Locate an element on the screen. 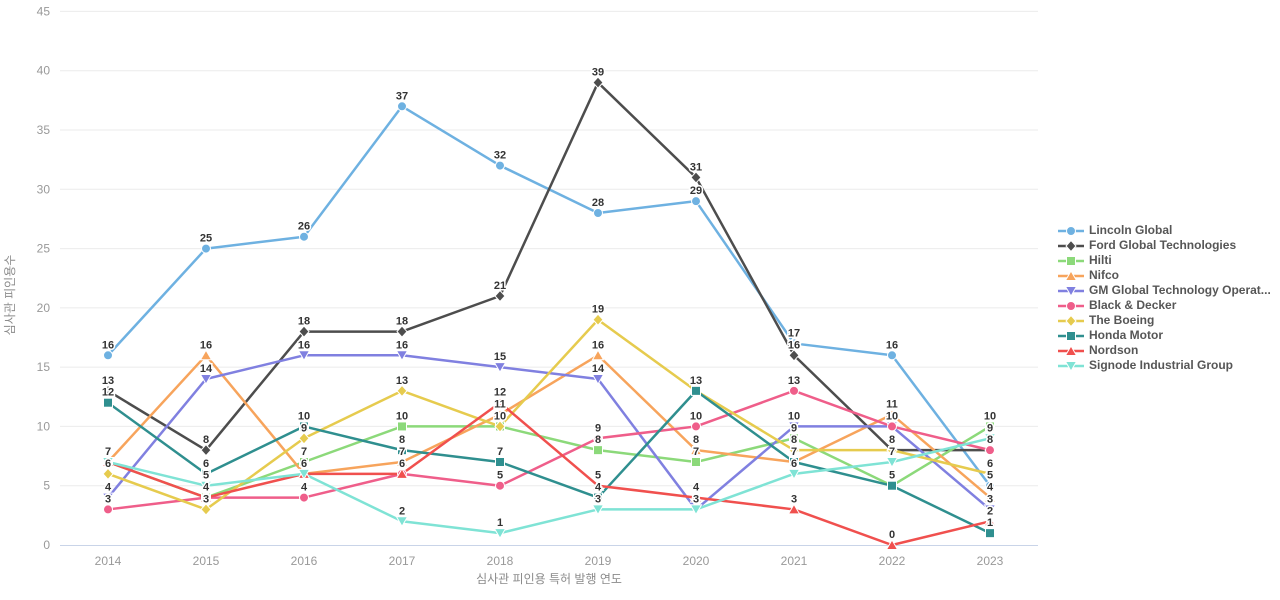 This screenshot has height=600, width=1280. data-point-ford-global-technologies-2020 is located at coordinates (696, 177).